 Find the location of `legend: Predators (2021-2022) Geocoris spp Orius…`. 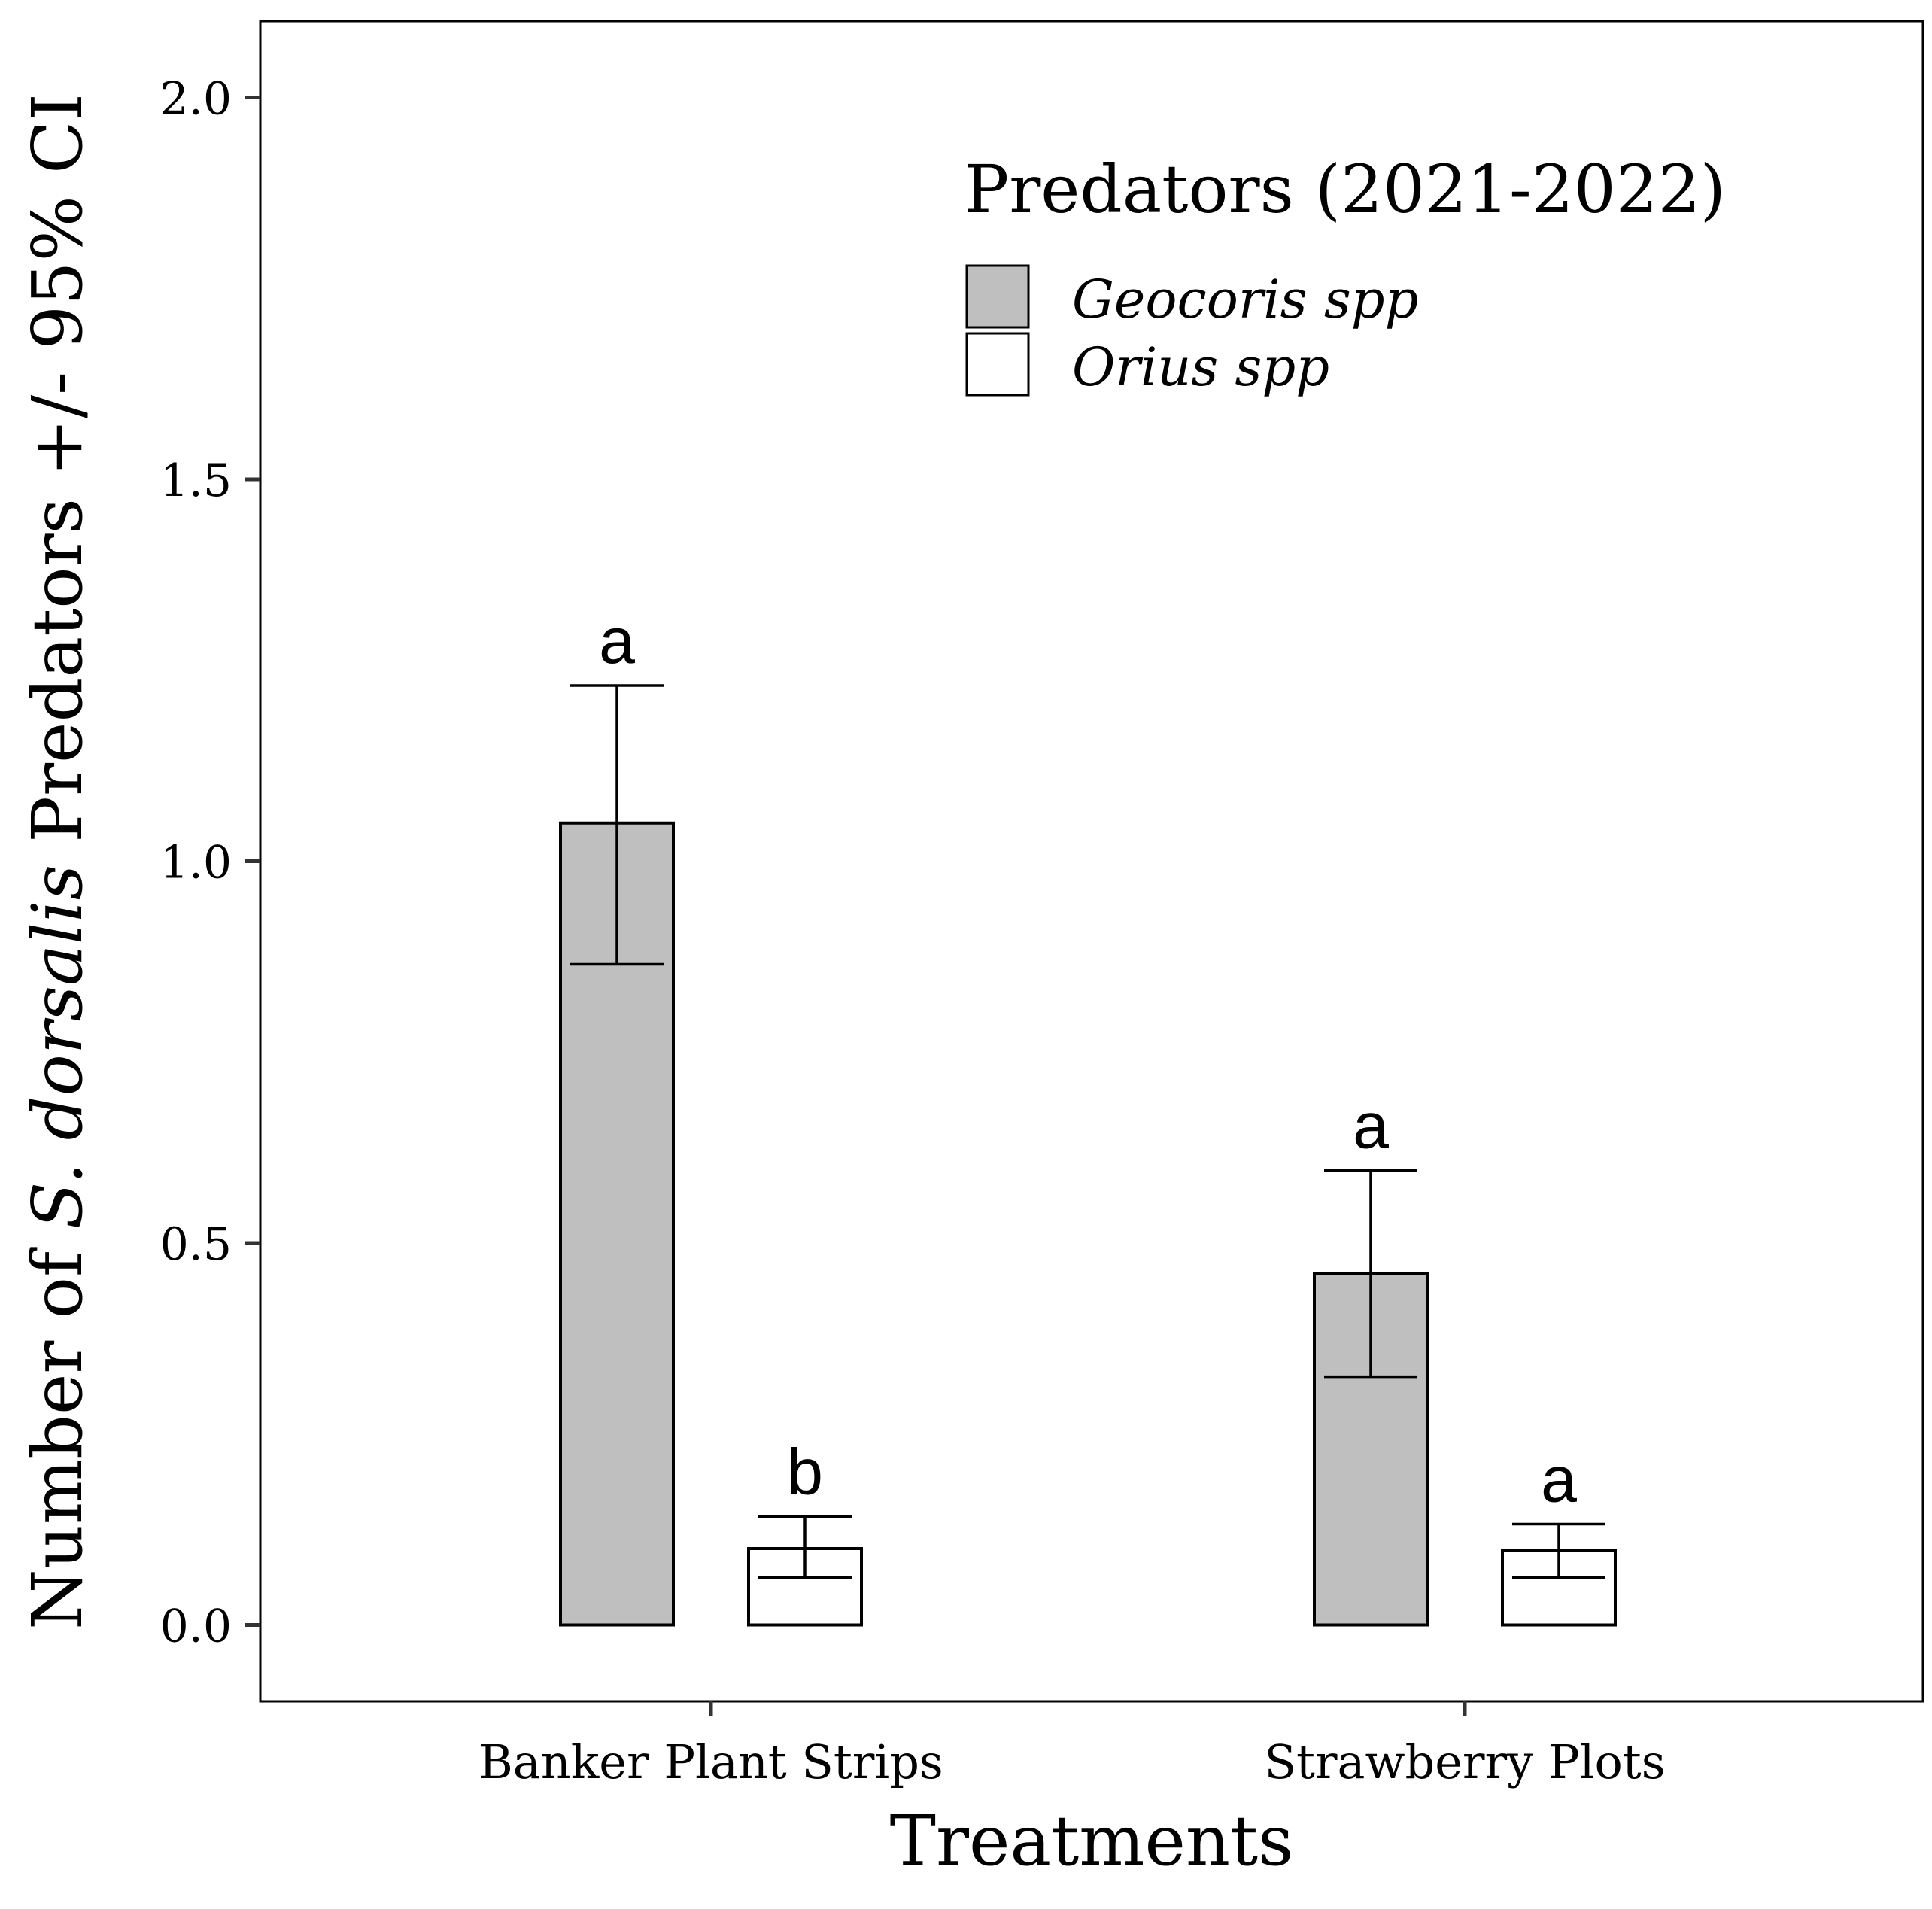

legend: Predators (2021-2022) Geocoris spp Orius… is located at coordinates (1345, 274).